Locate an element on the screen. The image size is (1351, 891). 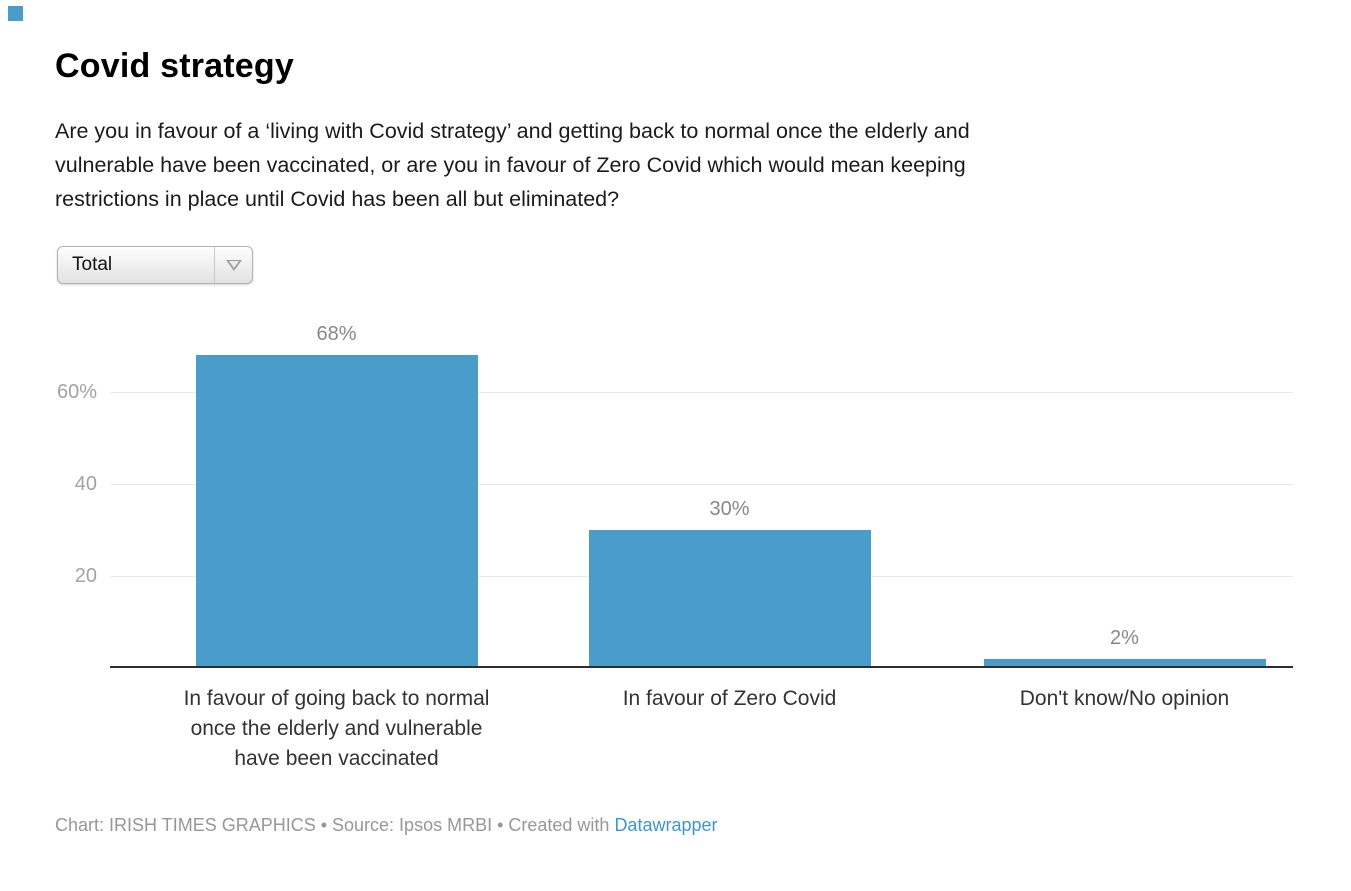
dropdown-selected-value: Total is located at coordinates (92, 264).